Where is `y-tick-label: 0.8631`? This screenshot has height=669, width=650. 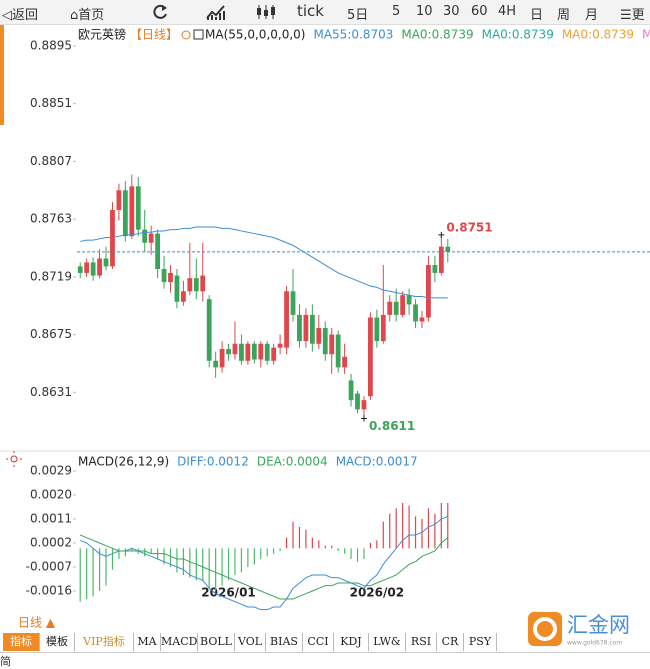 y-tick-label: 0.8631 is located at coordinates (51, 392).